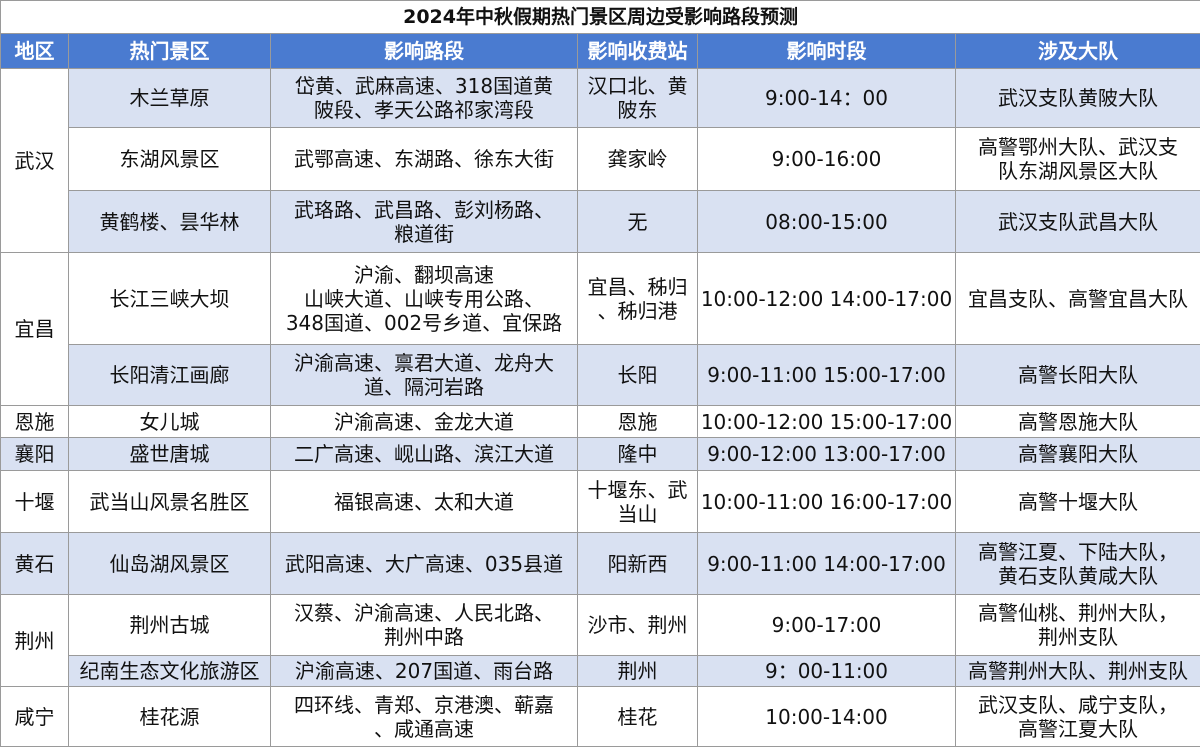 This screenshot has height=747, width=1200. I want to click on police-team: 武汉支队武昌大队, so click(1078, 222).